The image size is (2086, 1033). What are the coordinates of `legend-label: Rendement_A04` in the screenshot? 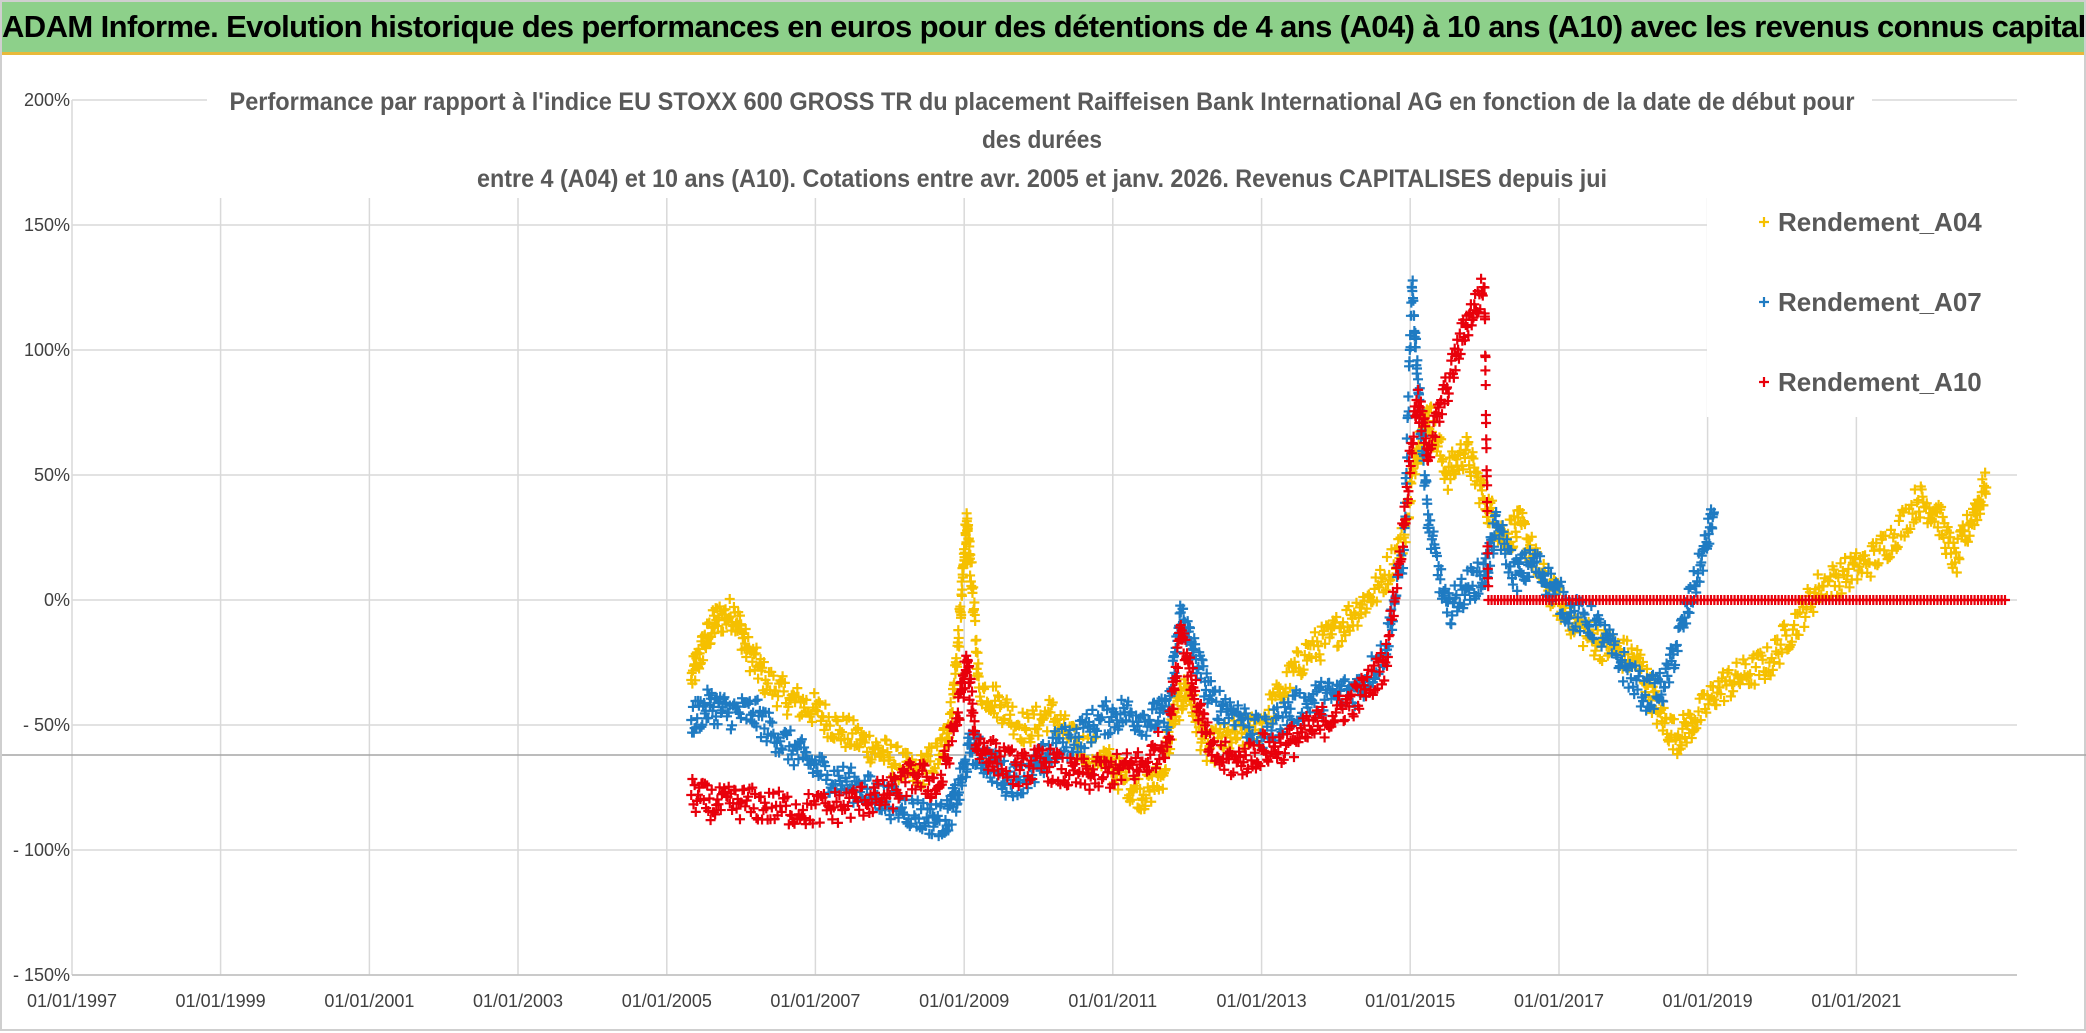 It's located at (1880, 222).